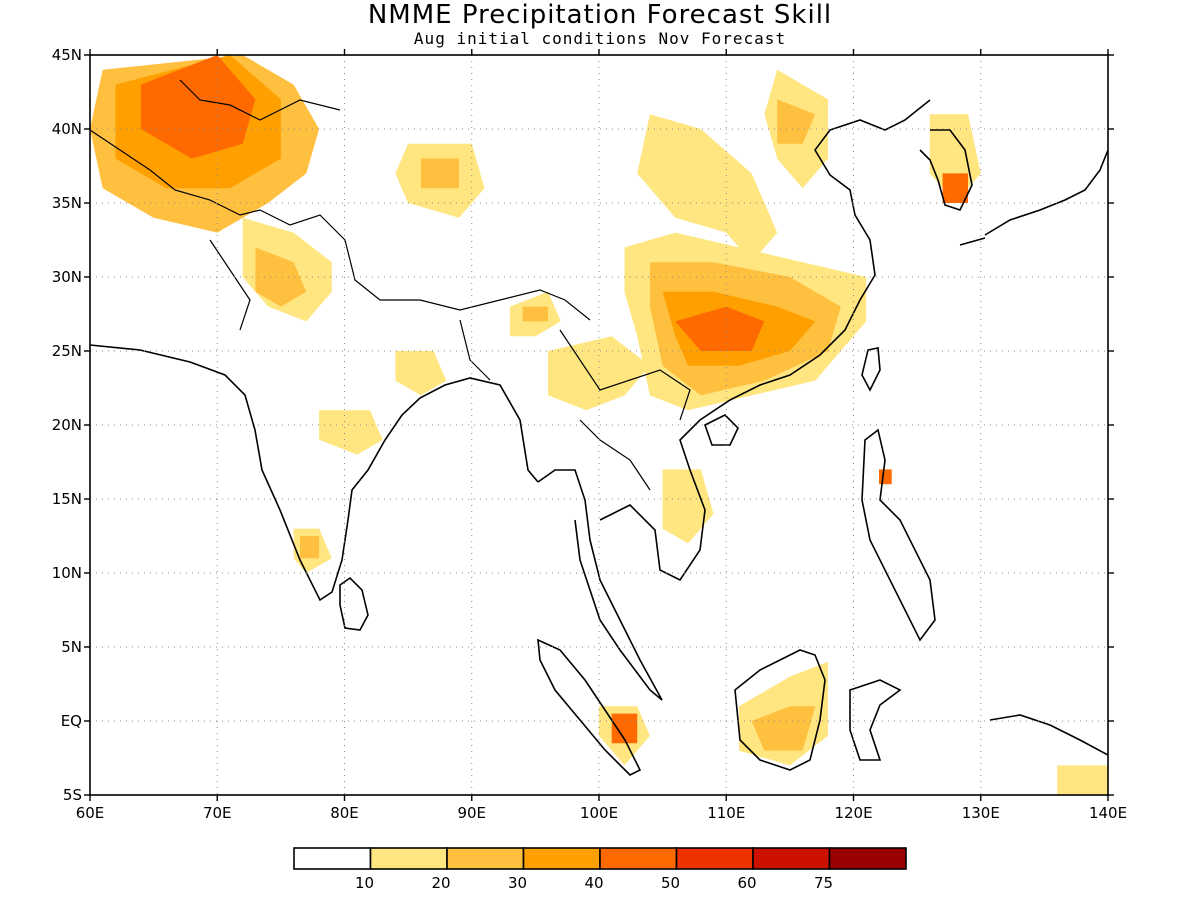 The height and width of the screenshot is (900, 1200). What do you see at coordinates (67, 351) in the screenshot?
I see `lat-tick-label: 25N` at bounding box center [67, 351].